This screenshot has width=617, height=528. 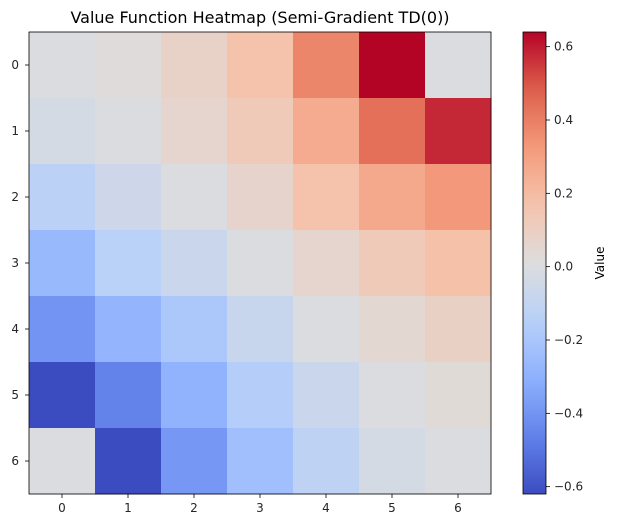 I want to click on y-tick-label: 1, so click(x=15, y=131).